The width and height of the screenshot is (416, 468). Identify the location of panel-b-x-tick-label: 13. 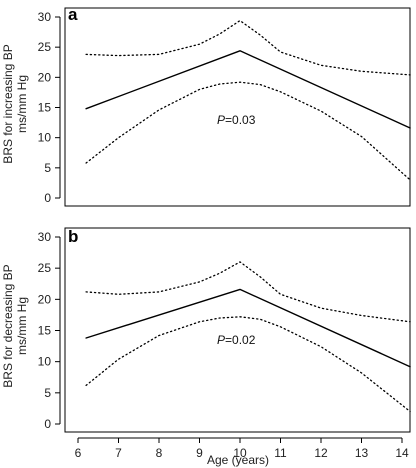
(362, 453).